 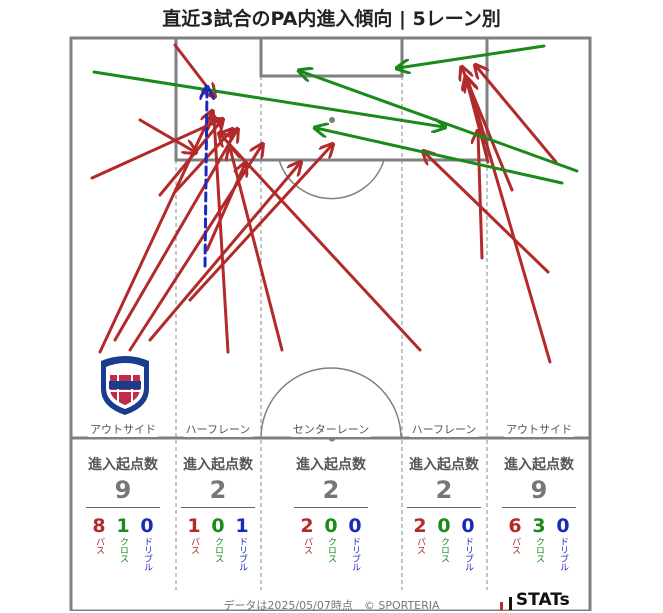 I want to click on pass-count: 1, so click(x=194, y=526).